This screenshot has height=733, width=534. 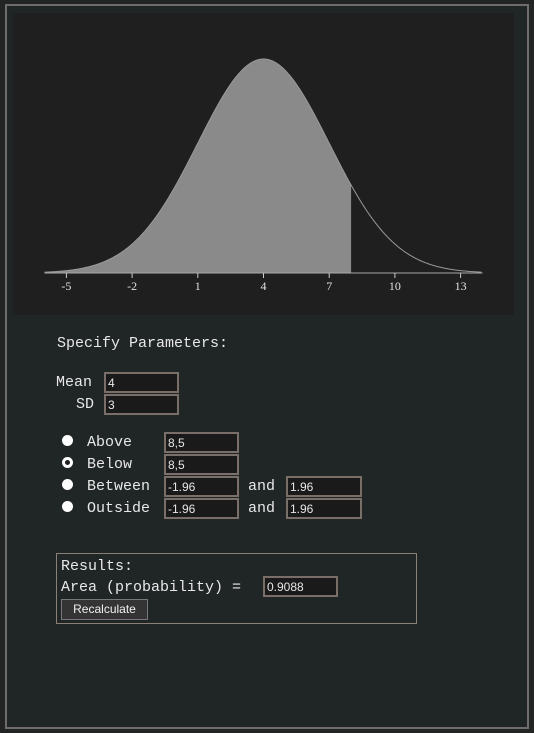 What do you see at coordinates (141, 404) in the screenshot?
I see `sd-input` at bounding box center [141, 404].